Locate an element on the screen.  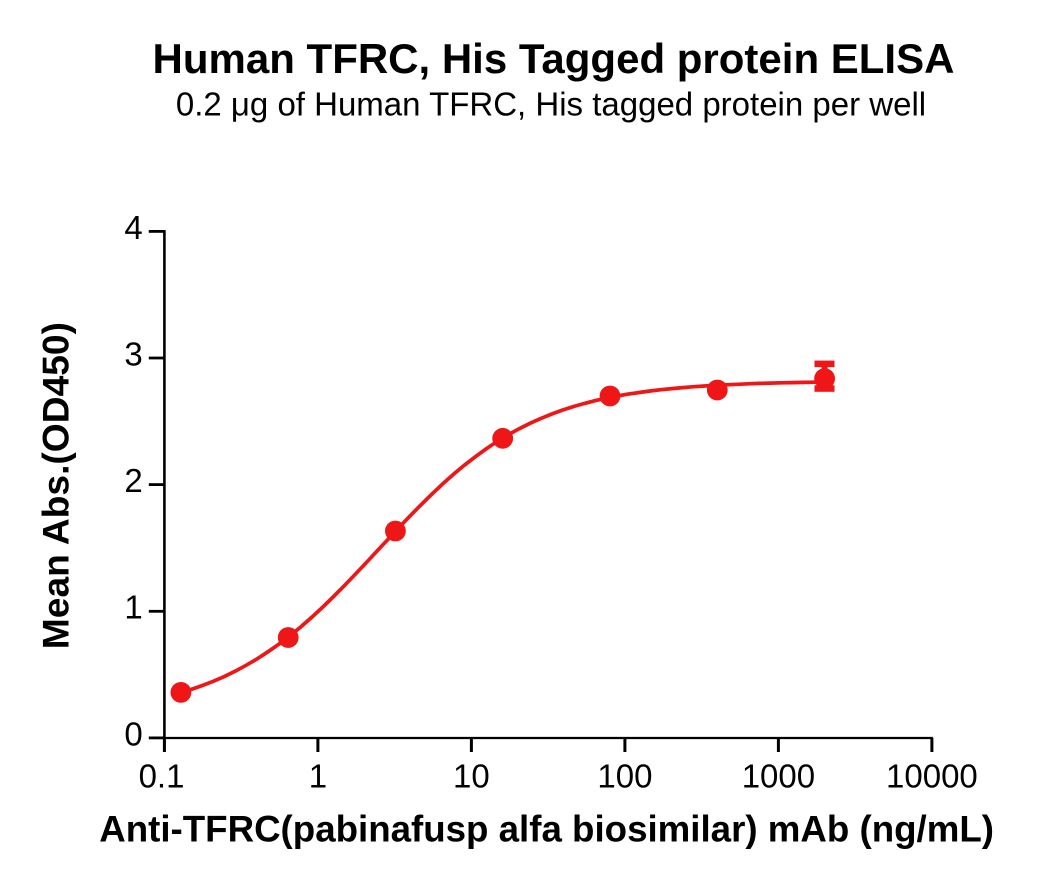
svg-text: 10 is located at coordinates (471, 776).